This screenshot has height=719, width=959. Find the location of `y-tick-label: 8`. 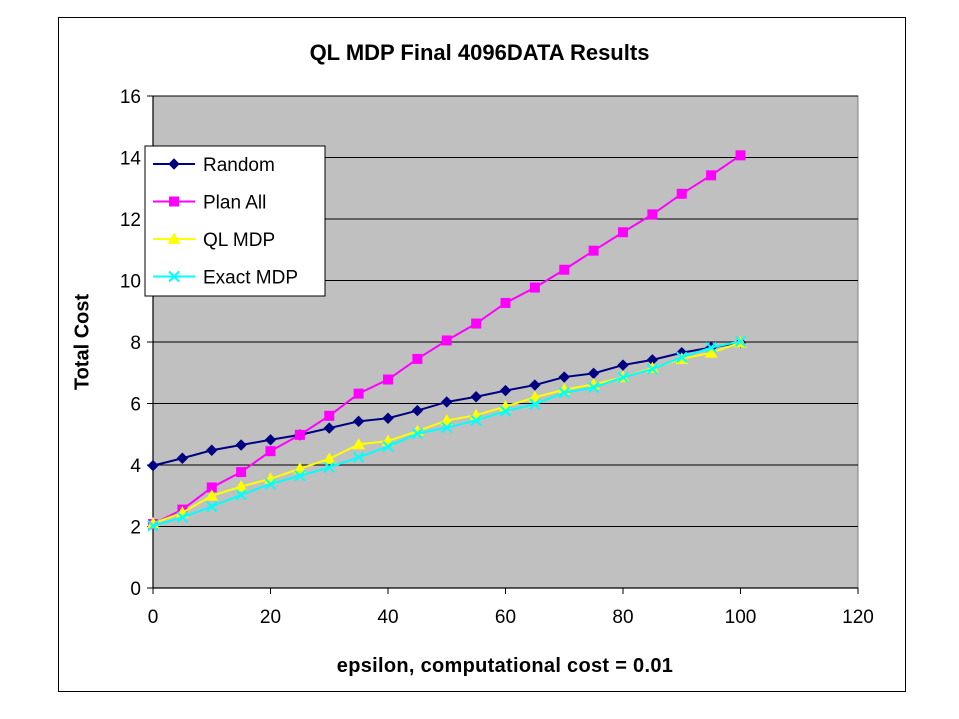

y-tick-label: 8 is located at coordinates (135, 343).